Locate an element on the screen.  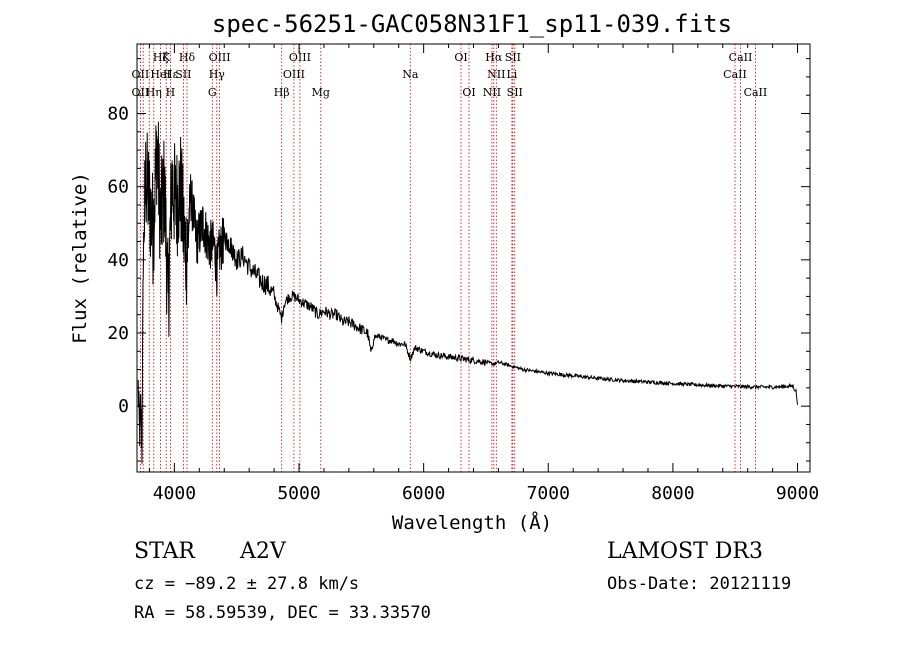
observation-date: Obs-Date: 20121119 is located at coordinates (699, 584).